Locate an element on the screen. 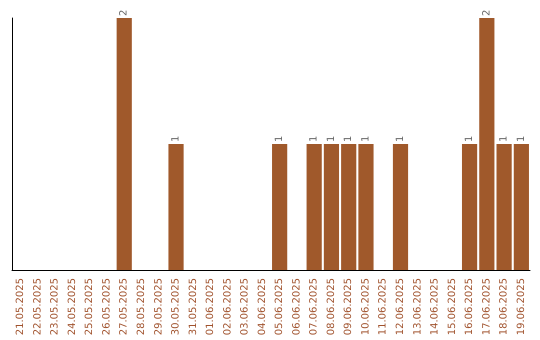 The image size is (540, 340). x-tick-label: 18.06.2025 is located at coordinates (504, 307).